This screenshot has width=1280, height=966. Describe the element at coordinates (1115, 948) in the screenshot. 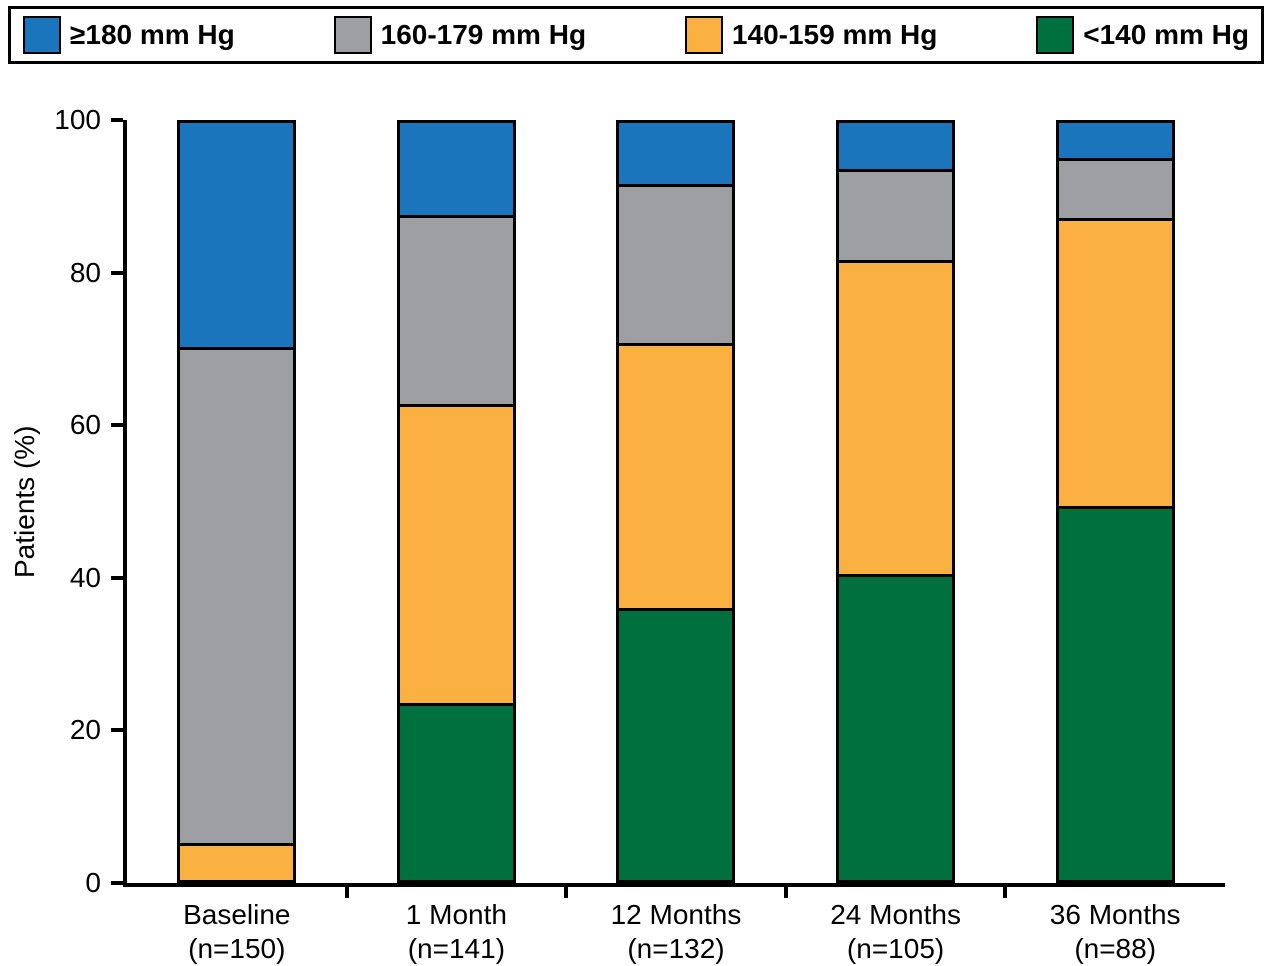

I see `x-category-n: (n=88)` at that location.